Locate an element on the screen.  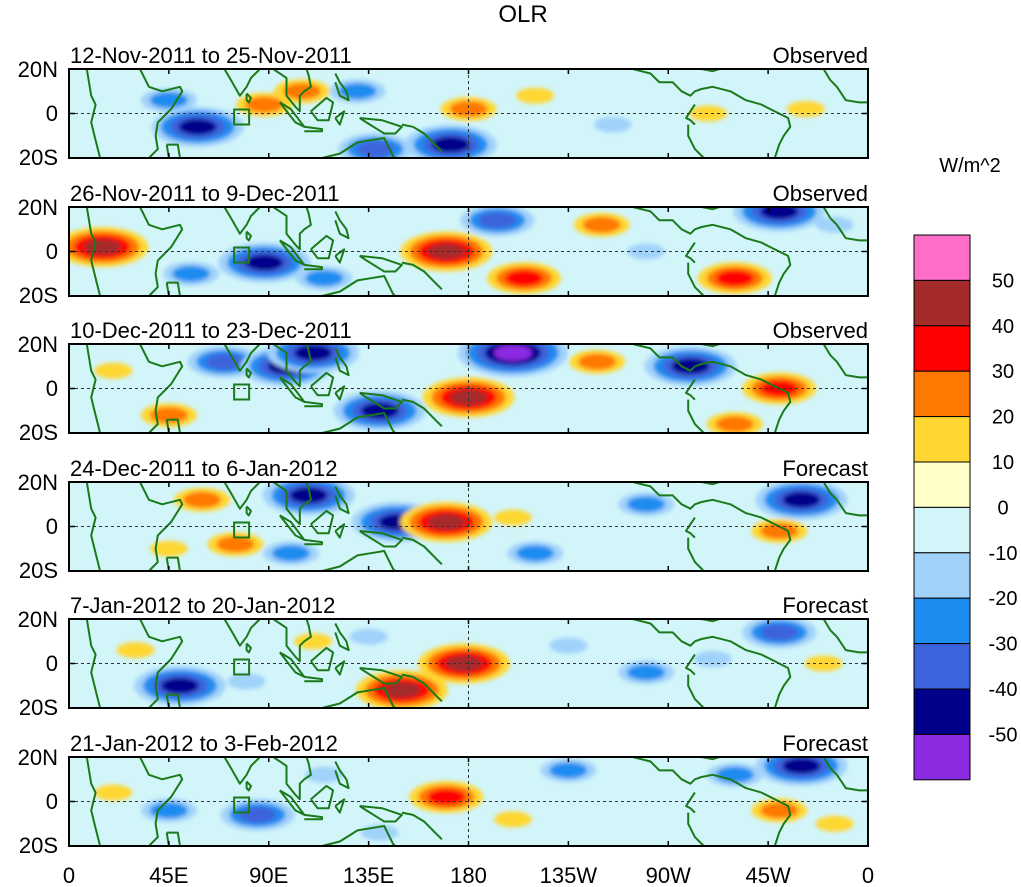
panel-period-label: 26-Nov-2011 to 9-Dec-2011 is located at coordinates (204, 193).